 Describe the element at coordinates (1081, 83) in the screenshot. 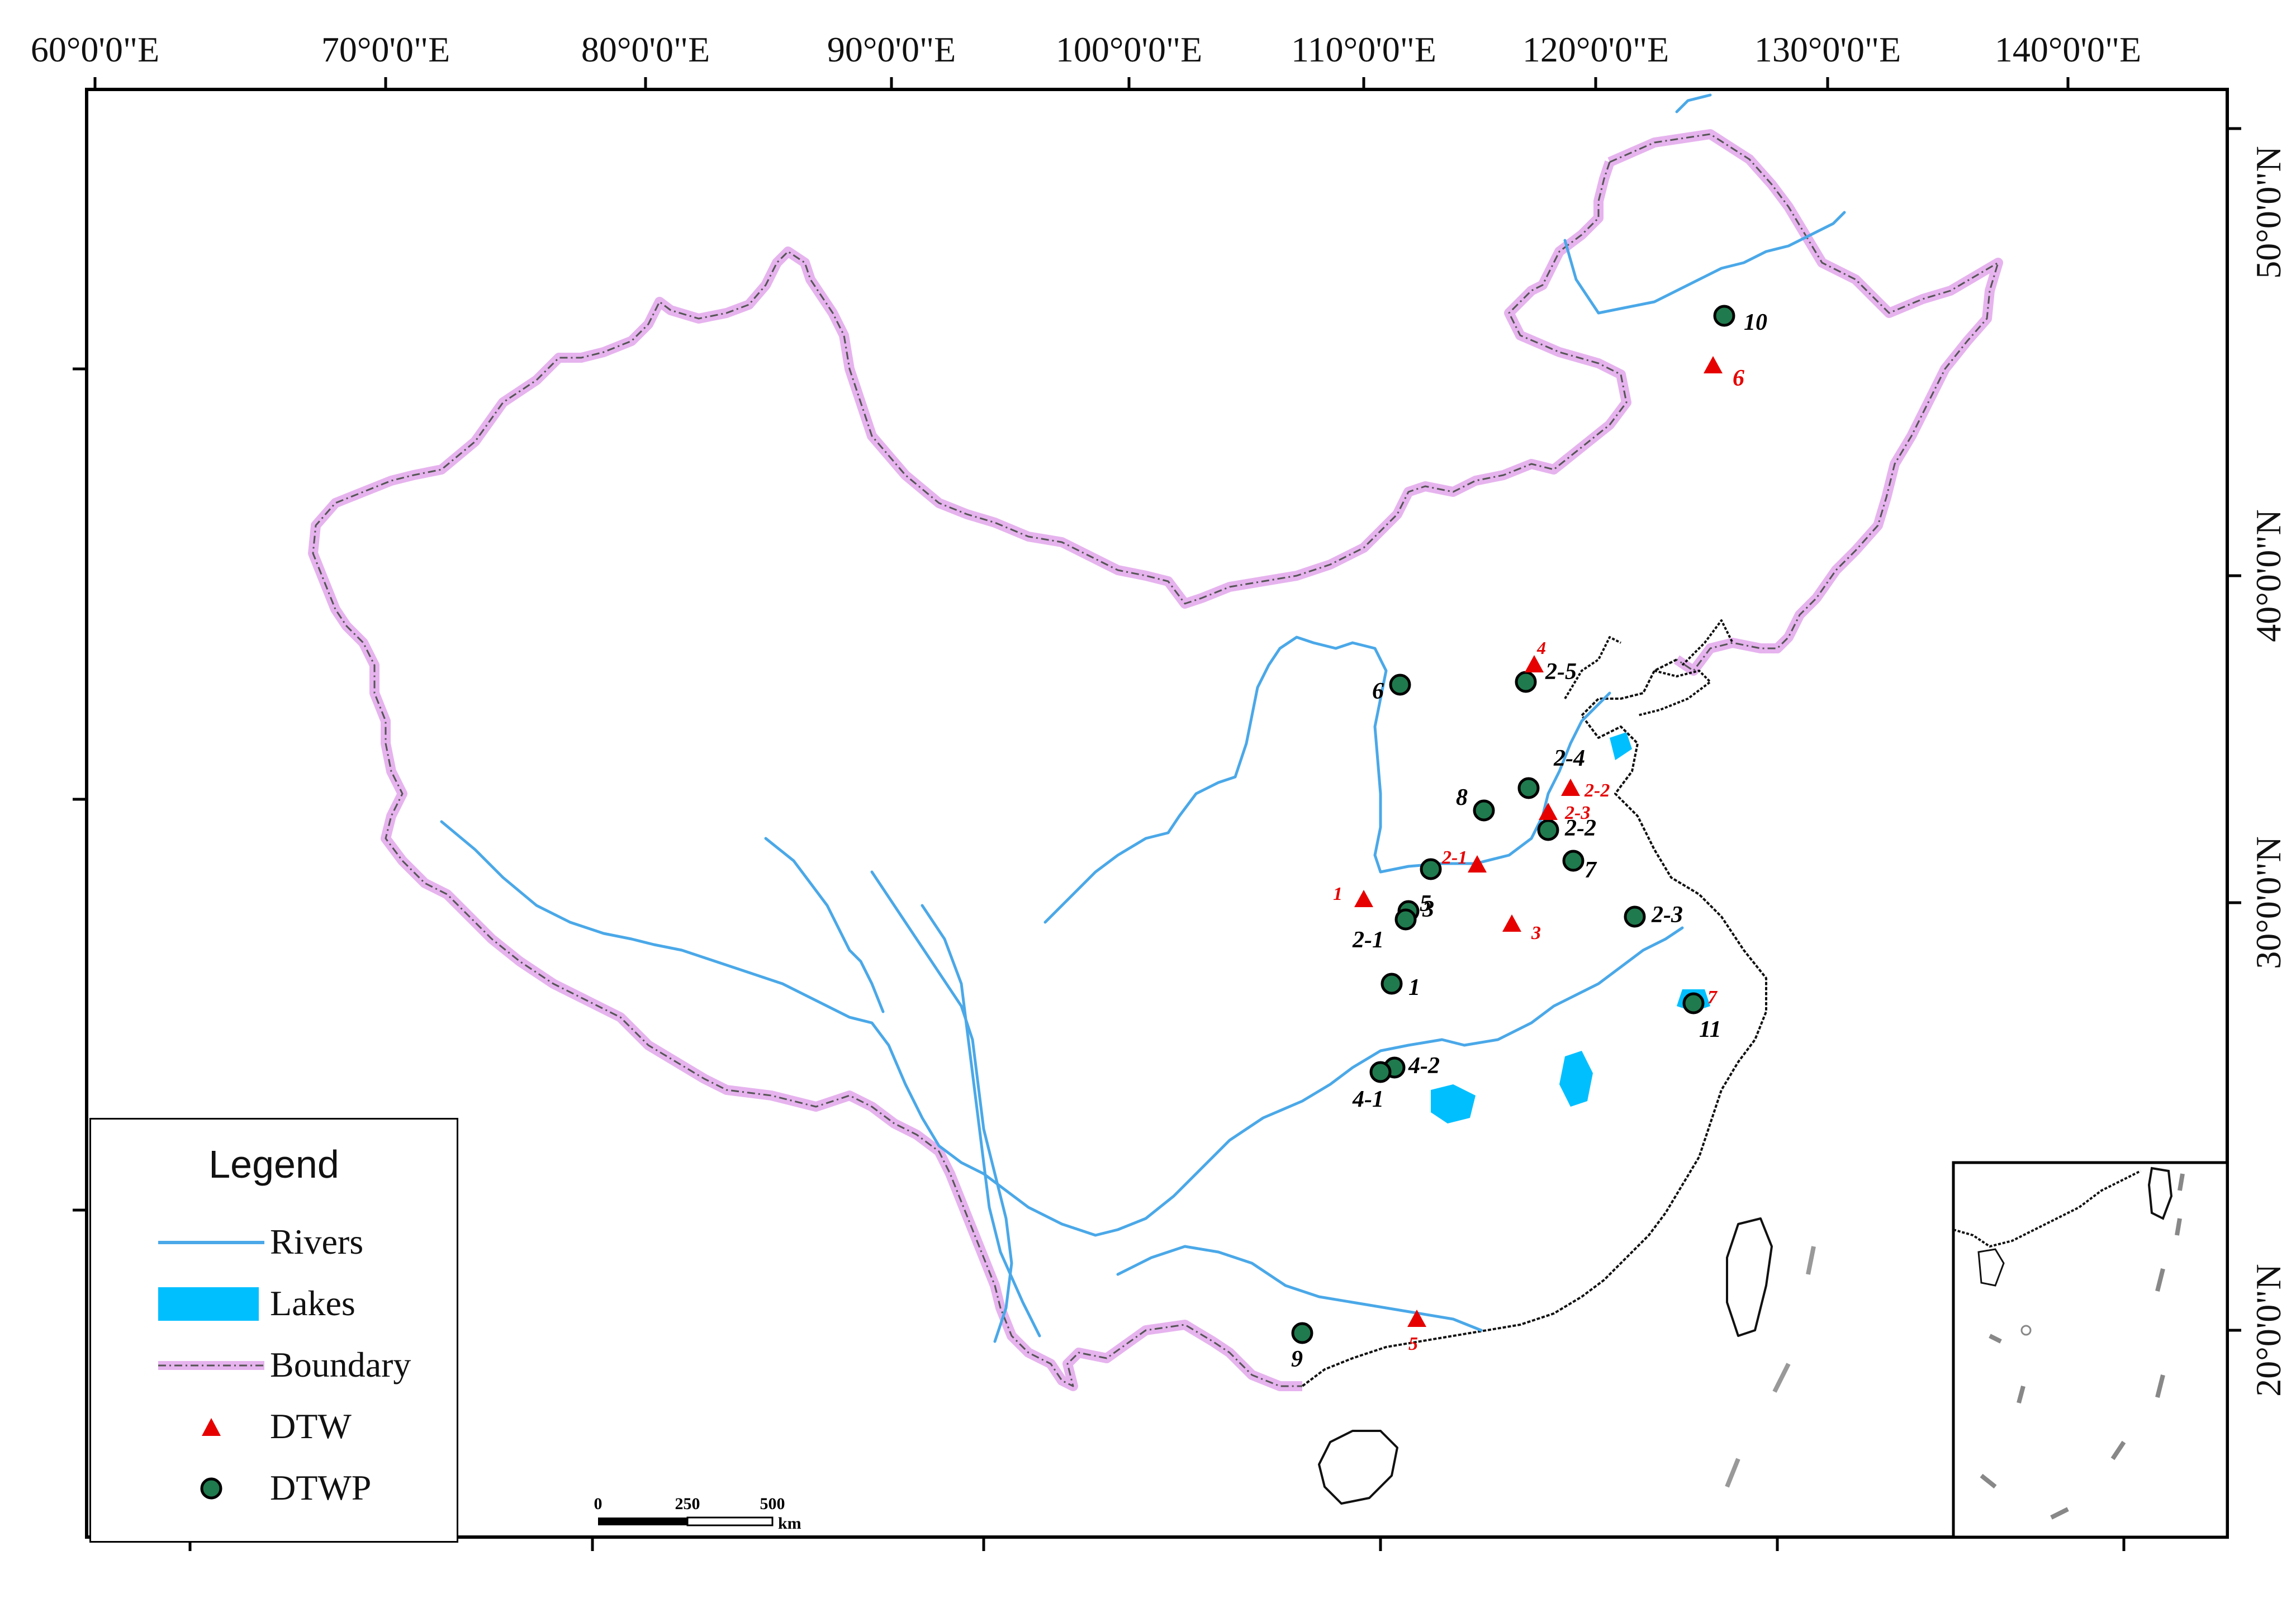

I see `top-ticks` at that location.